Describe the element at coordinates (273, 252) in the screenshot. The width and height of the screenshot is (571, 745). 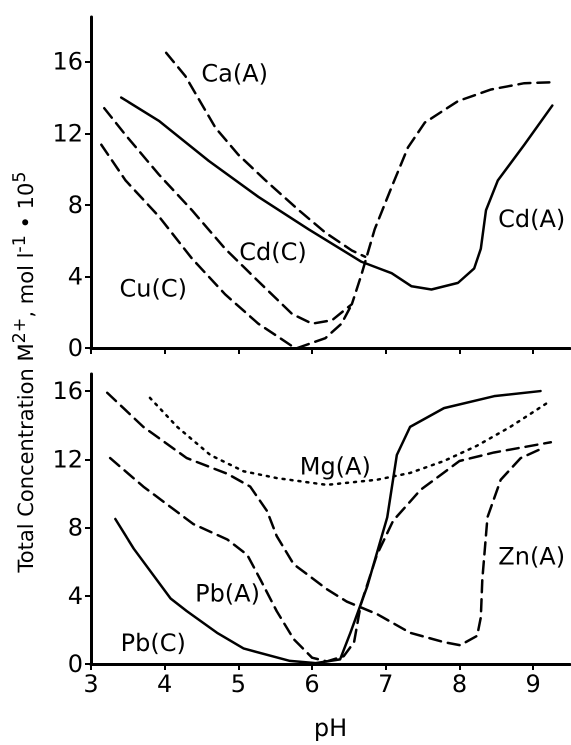
I see `series-label: Cd(C)` at that location.